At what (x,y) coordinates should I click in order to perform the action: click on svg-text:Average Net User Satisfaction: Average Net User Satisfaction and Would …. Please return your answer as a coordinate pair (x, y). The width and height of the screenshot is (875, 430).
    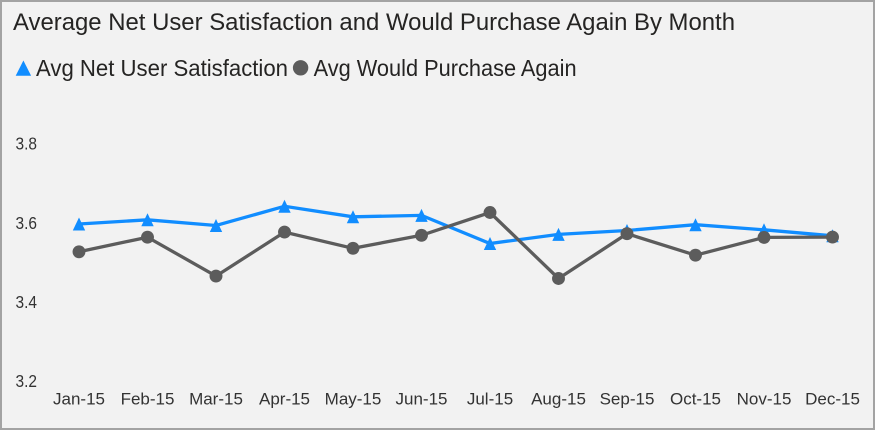
    Looking at the image, I should click on (374, 22).